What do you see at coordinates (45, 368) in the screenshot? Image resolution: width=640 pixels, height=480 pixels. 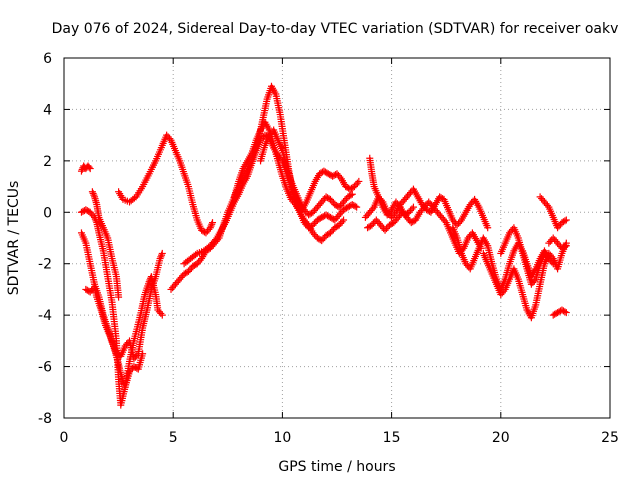 I see `y-tick-label: -6` at bounding box center [45, 368].